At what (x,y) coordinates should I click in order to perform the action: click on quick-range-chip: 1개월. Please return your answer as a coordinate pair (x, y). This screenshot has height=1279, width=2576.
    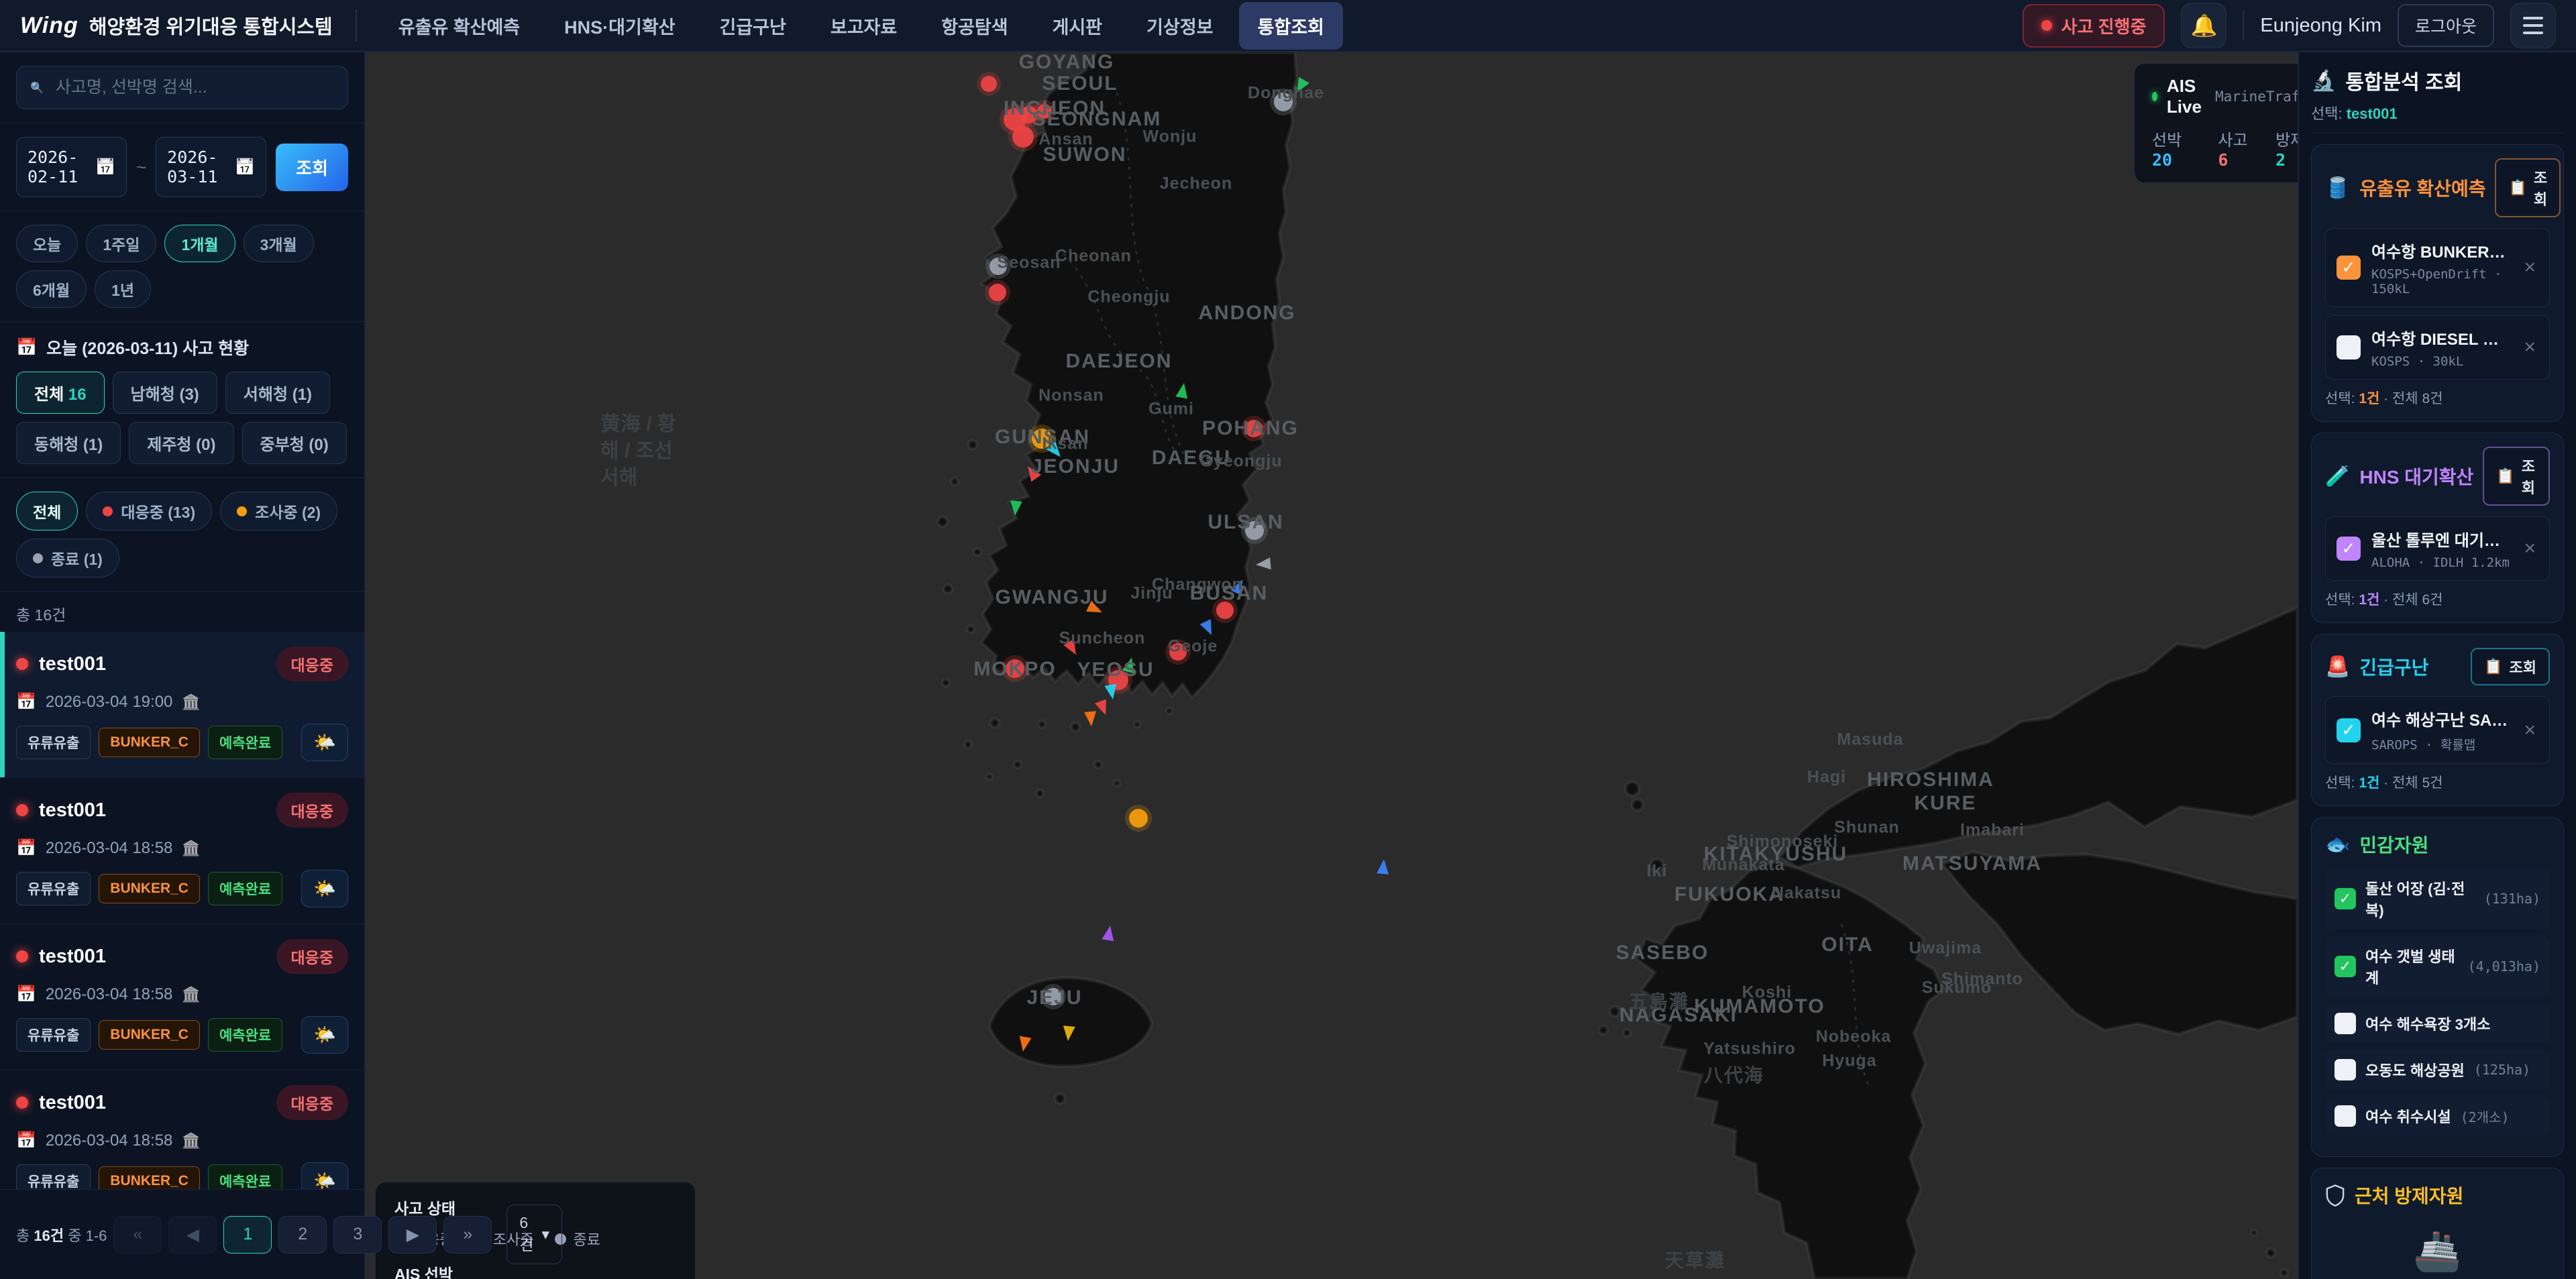
    Looking at the image, I should click on (199, 243).